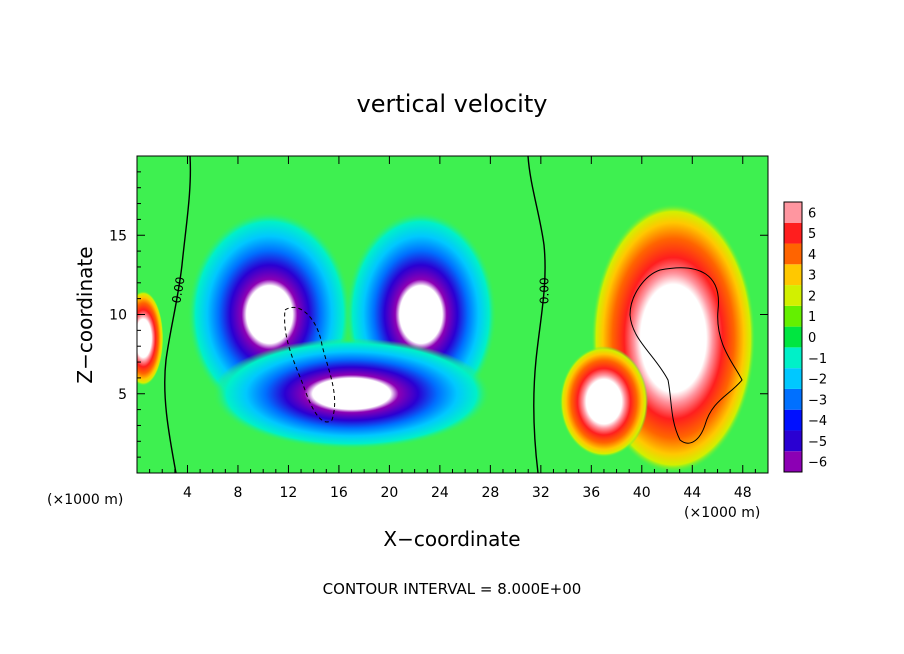 This screenshot has width=904, height=654. I want to click on colorbar-frame, so click(793, 337).